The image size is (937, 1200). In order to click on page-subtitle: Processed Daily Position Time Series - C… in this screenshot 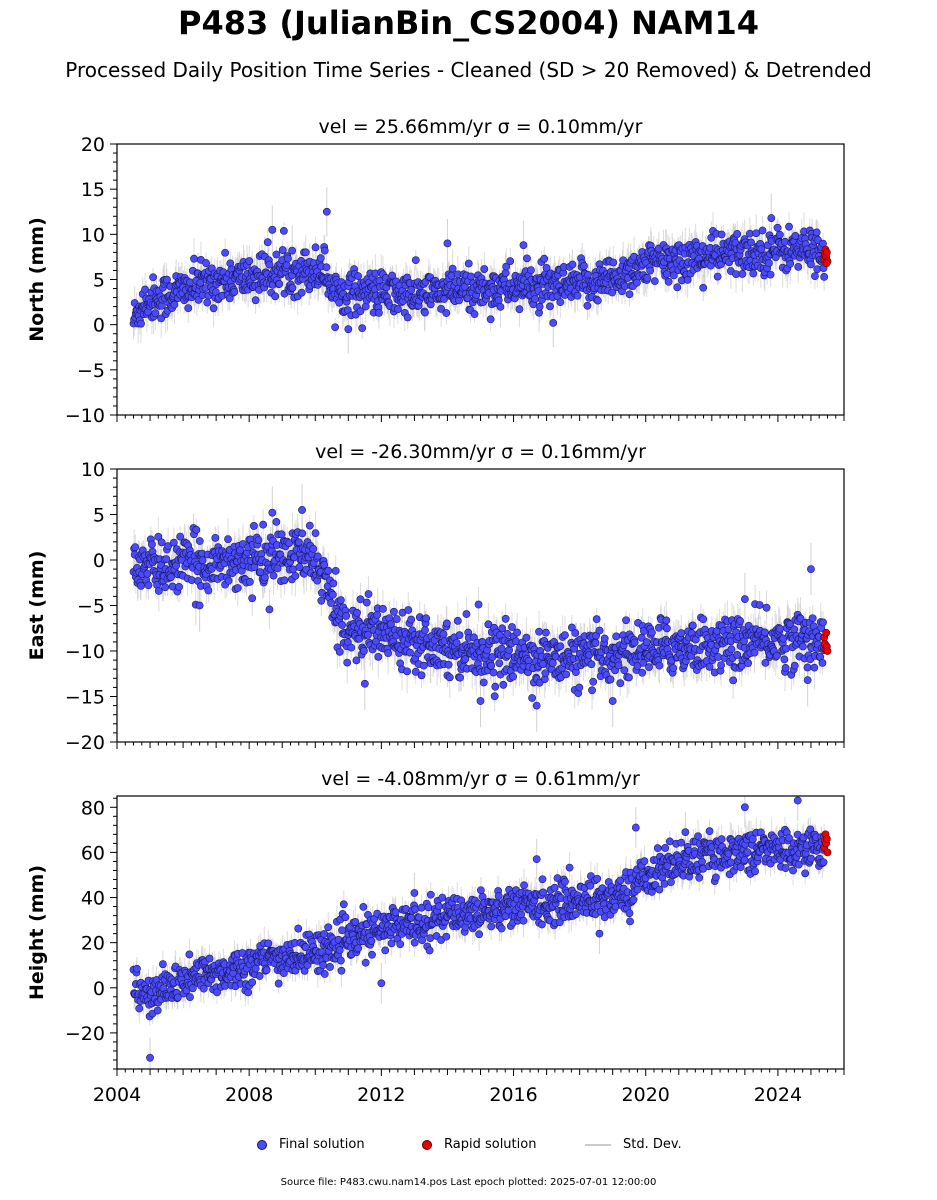, I will do `click(468, 70)`.